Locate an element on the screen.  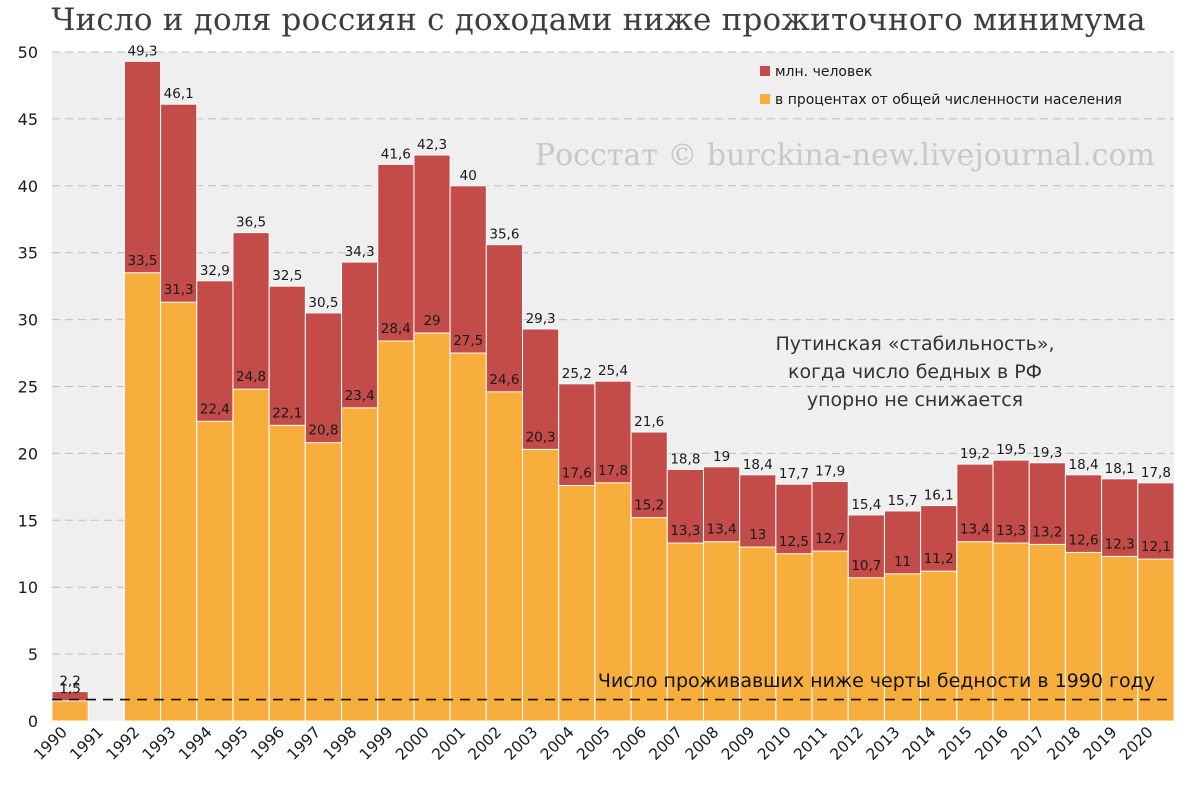
x-tick-label-1993: 1993 is located at coordinates (159, 743).